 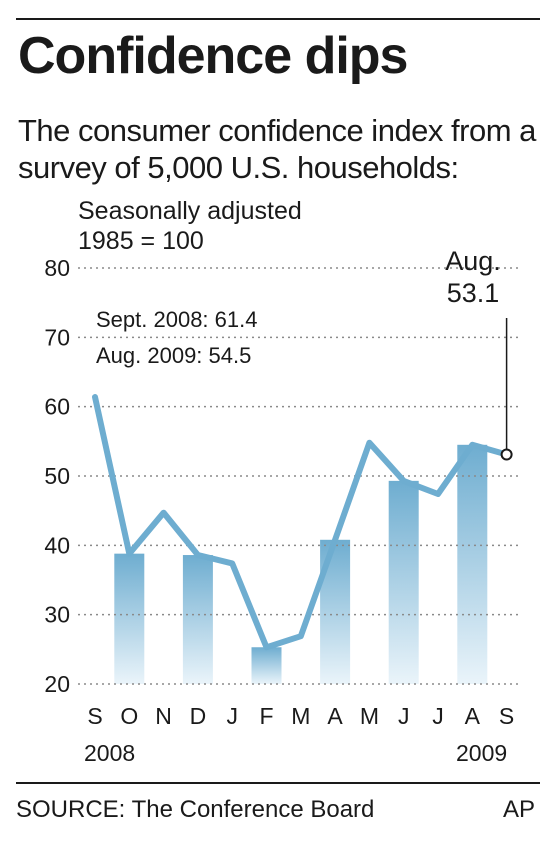 I want to click on note-recent: Aug. 2009: 54.5, so click(x=174, y=355).